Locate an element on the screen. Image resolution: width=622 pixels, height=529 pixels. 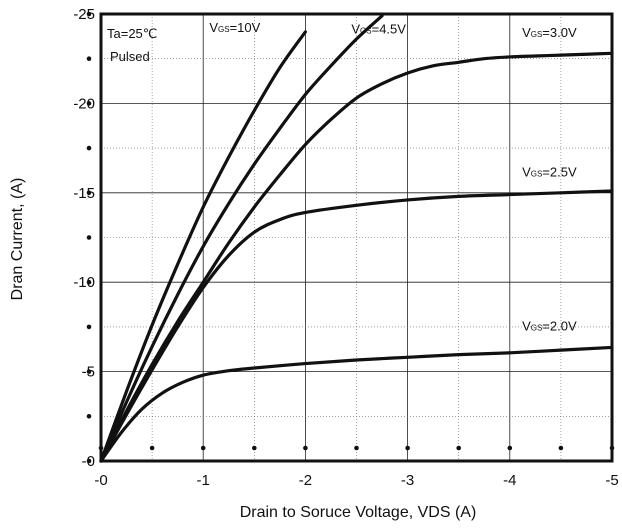
y-tick-label: -0 is located at coordinates (88, 461).